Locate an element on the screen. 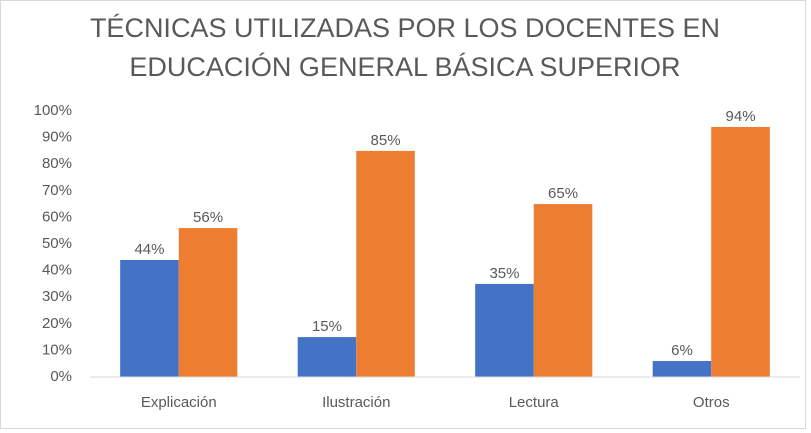 The height and width of the screenshot is (433, 811). y-tick-label: 90% is located at coordinates (57, 137).